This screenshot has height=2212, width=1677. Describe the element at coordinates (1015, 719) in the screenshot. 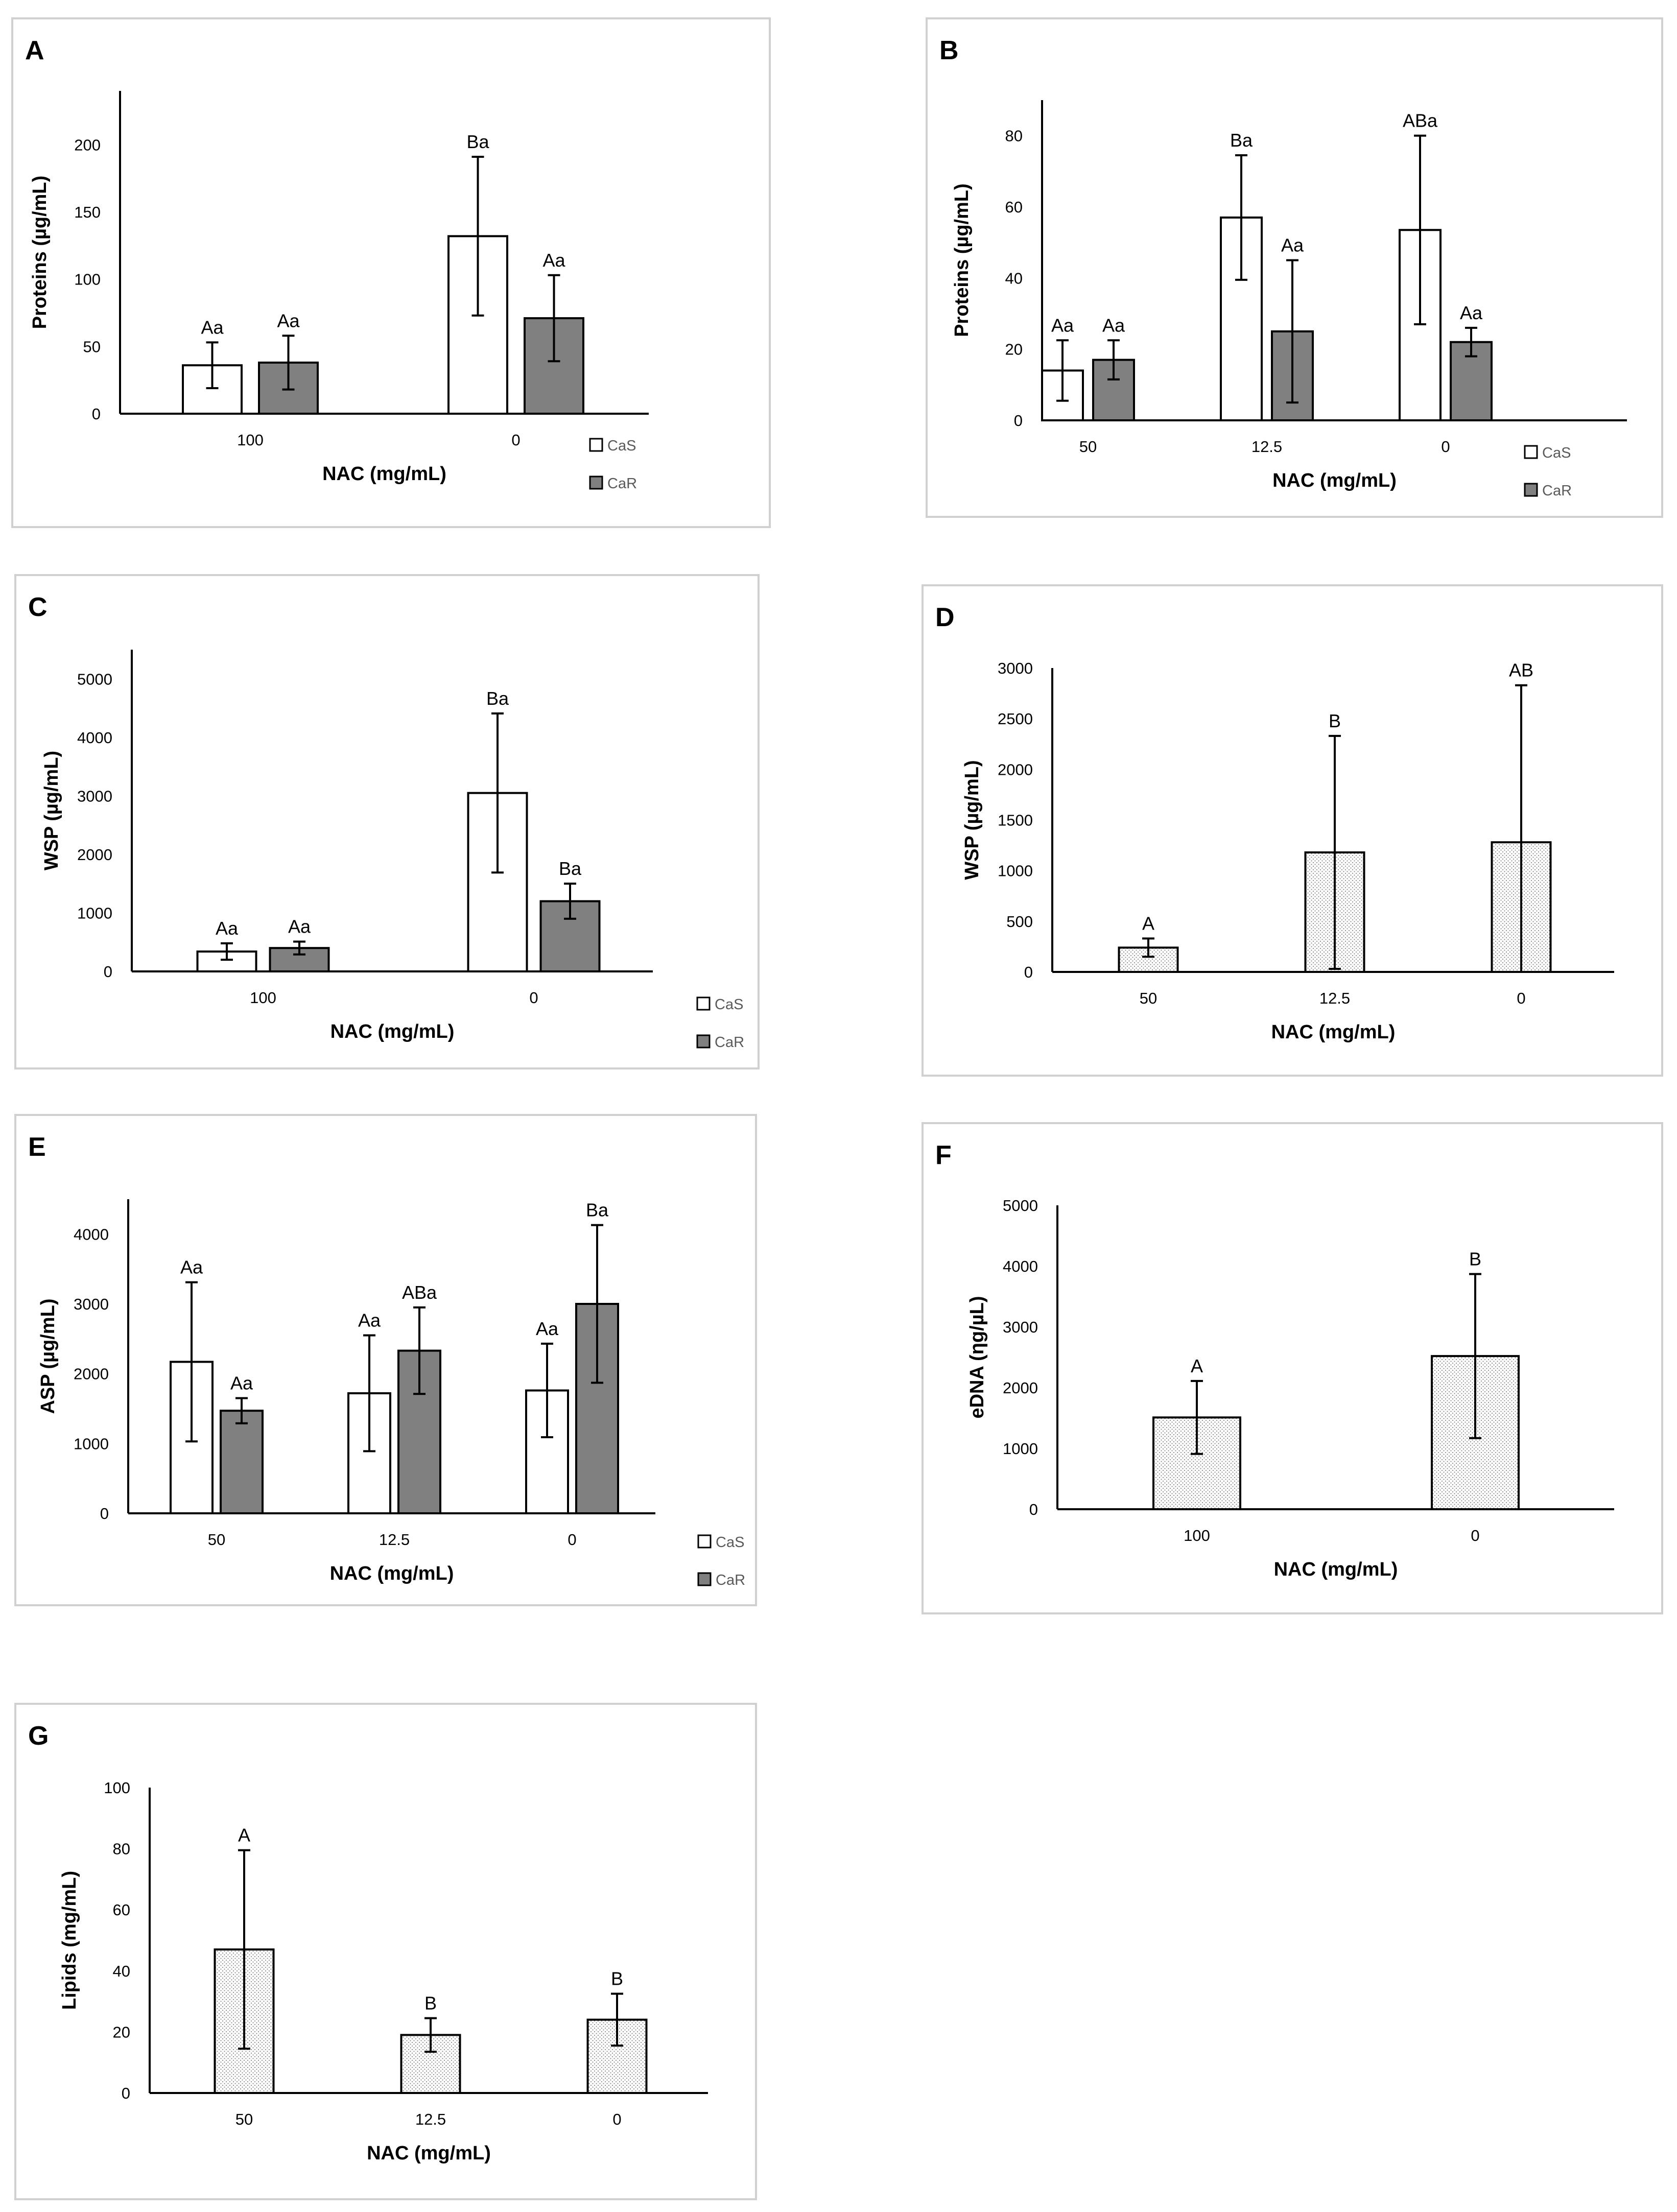

I see `y-tick-label: 2500` at that location.